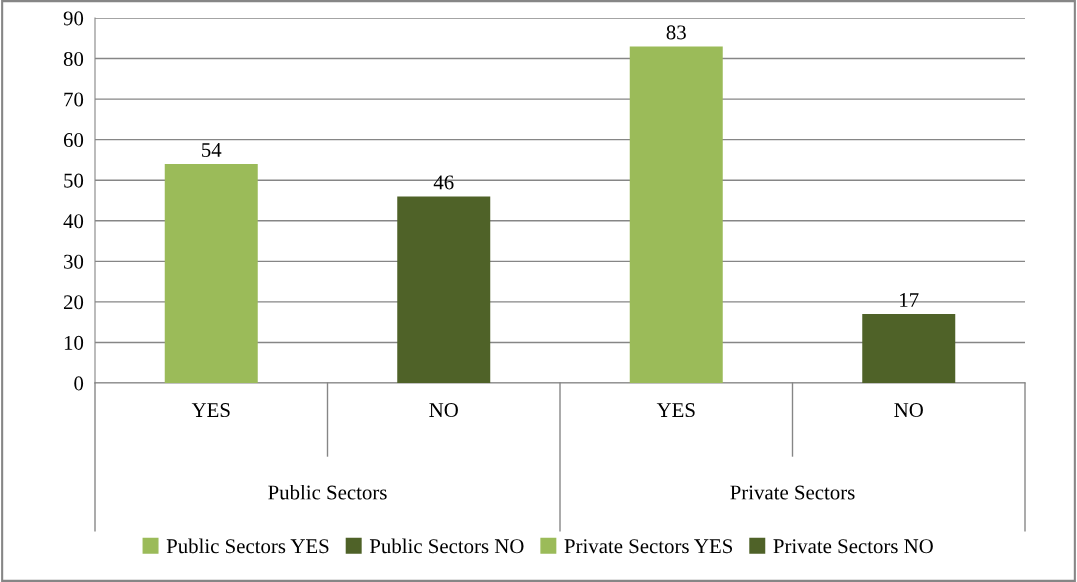 Image resolution: width=1077 pixels, height=582 pixels. I want to click on y-tick-label: 30, so click(74, 261).